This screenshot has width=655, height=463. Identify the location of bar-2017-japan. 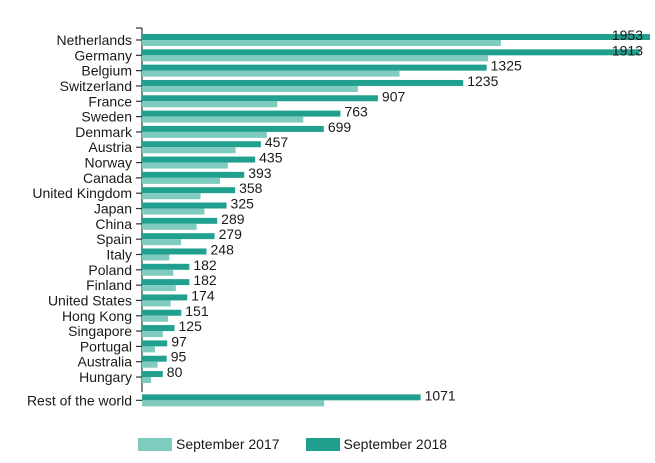
(173, 211).